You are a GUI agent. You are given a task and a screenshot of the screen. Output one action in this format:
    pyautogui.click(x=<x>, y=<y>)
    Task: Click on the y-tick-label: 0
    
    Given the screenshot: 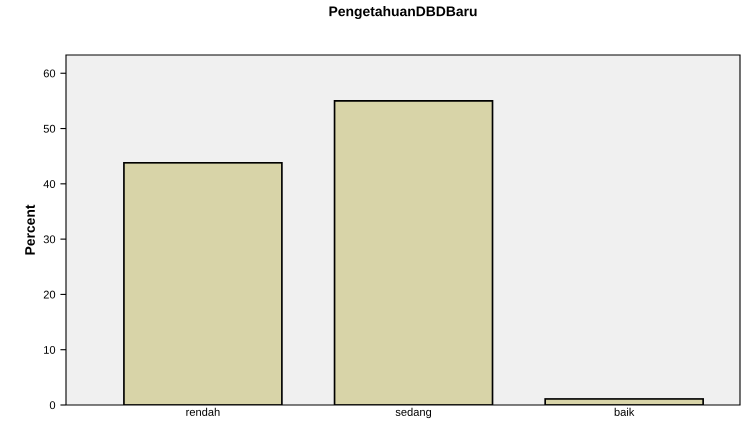 What is the action you would take?
    pyautogui.click(x=53, y=405)
    